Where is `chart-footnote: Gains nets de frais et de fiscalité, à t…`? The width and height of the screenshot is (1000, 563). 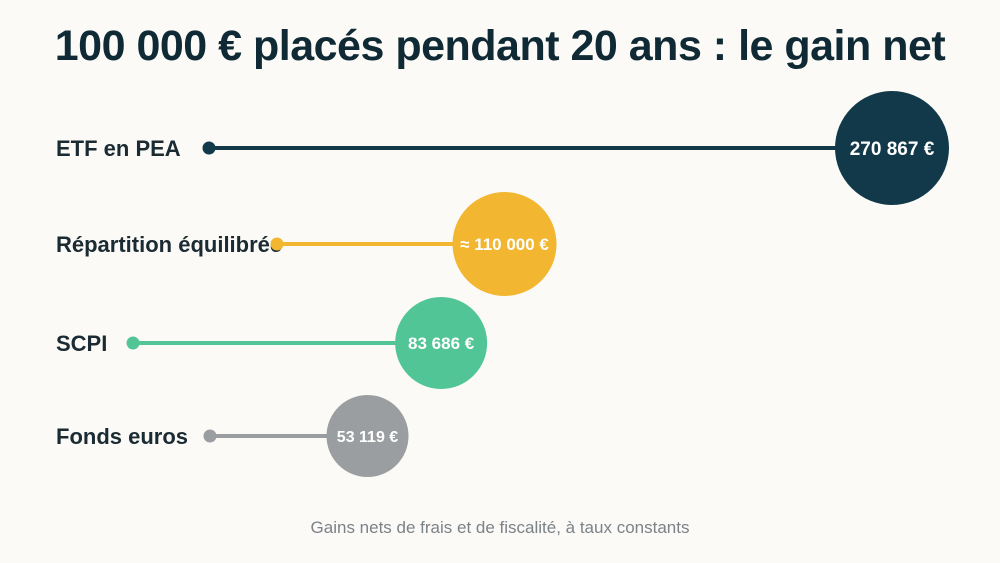 chart-footnote: Gains nets de frais et de fiscalité, à t… is located at coordinates (500, 527).